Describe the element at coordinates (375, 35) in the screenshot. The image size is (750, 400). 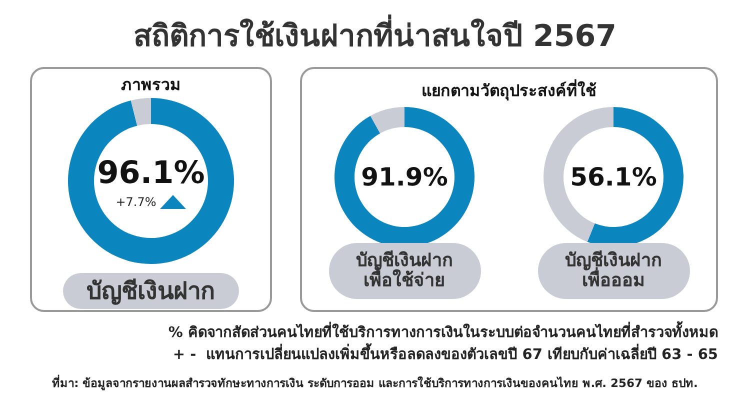
I see `text: สถิติการใช้เงินฝากที่น่าสนใจปี 2567` at that location.